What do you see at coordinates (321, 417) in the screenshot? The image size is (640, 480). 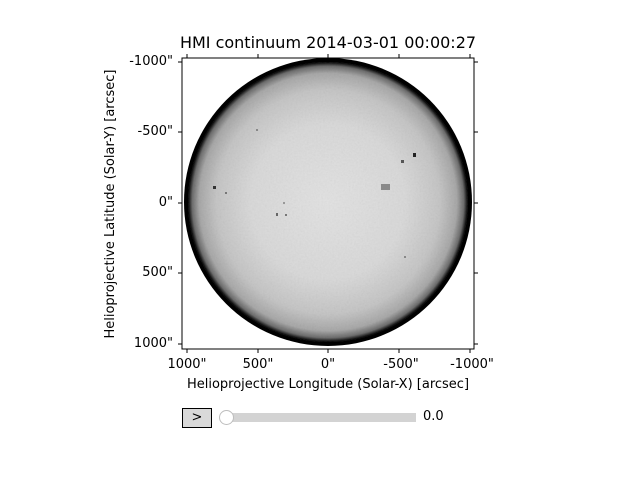 I see `time-slider-track` at bounding box center [321, 417].